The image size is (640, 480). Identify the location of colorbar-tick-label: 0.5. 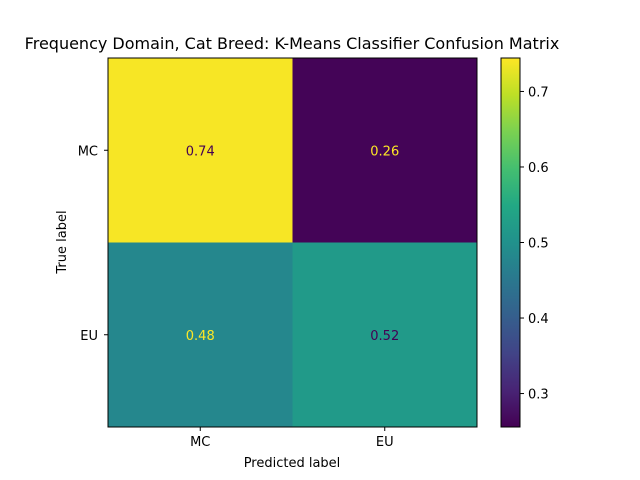
(538, 244).